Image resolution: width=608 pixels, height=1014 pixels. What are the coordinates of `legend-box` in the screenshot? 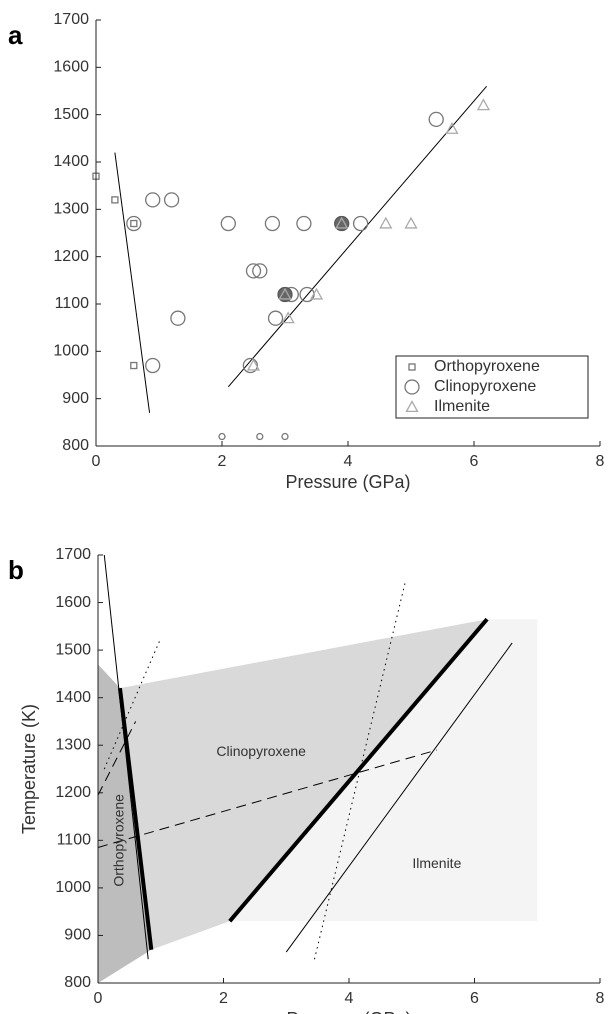 It's located at (492, 387).